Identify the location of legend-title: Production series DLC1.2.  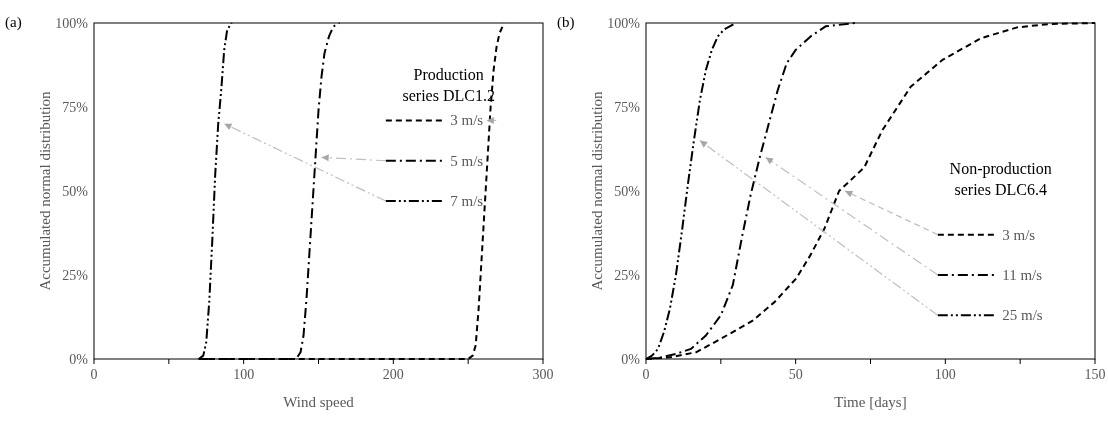
(448, 85).